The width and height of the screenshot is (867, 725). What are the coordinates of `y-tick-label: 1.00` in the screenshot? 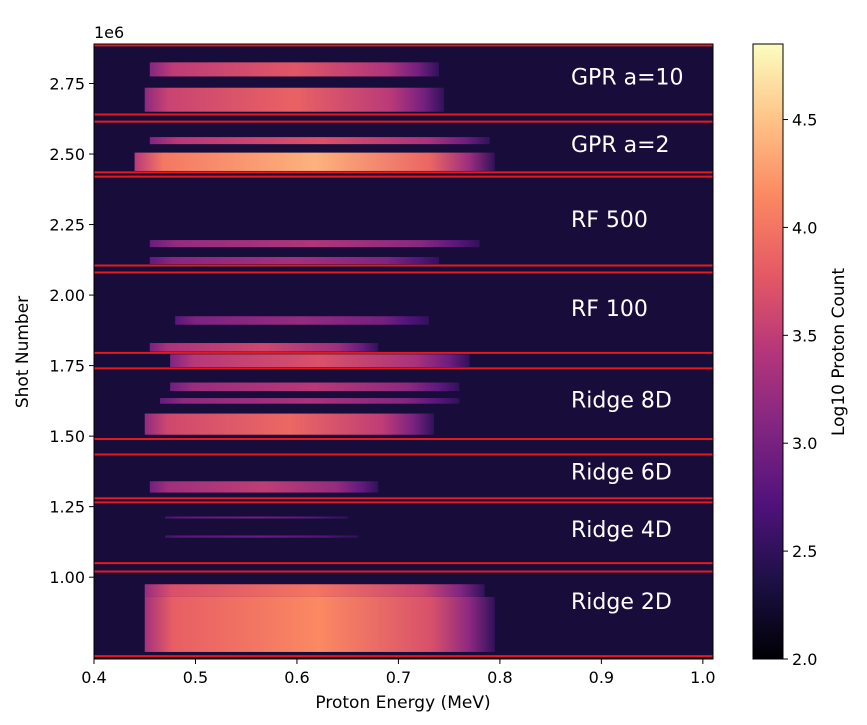 It's located at (67, 577).